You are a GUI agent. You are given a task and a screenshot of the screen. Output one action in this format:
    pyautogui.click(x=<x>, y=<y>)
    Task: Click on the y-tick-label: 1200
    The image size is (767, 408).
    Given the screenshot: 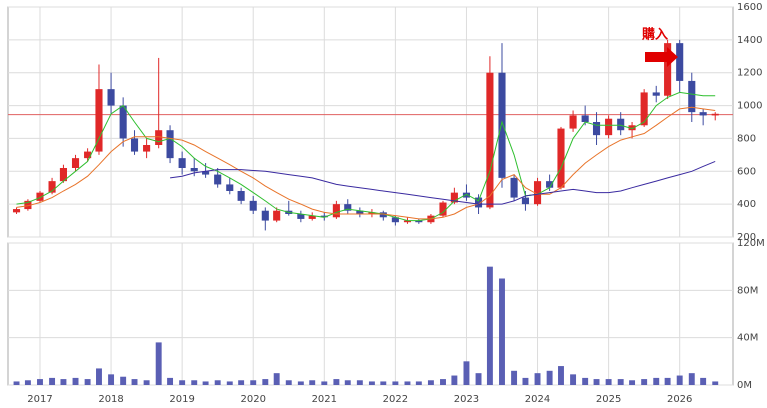 What is the action you would take?
    pyautogui.click(x=749, y=73)
    